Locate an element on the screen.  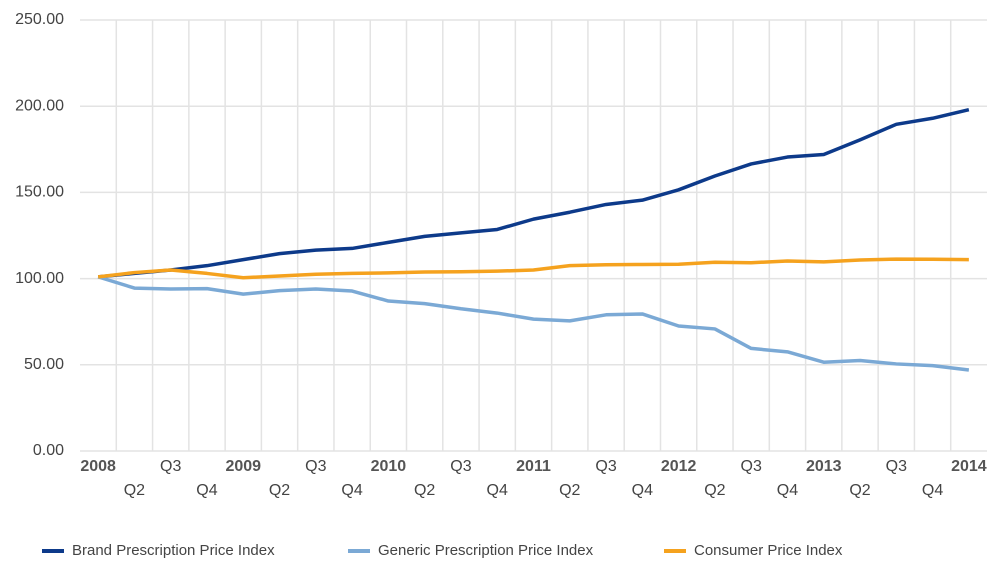
x-tick-label: 2012 is located at coordinates (679, 466).